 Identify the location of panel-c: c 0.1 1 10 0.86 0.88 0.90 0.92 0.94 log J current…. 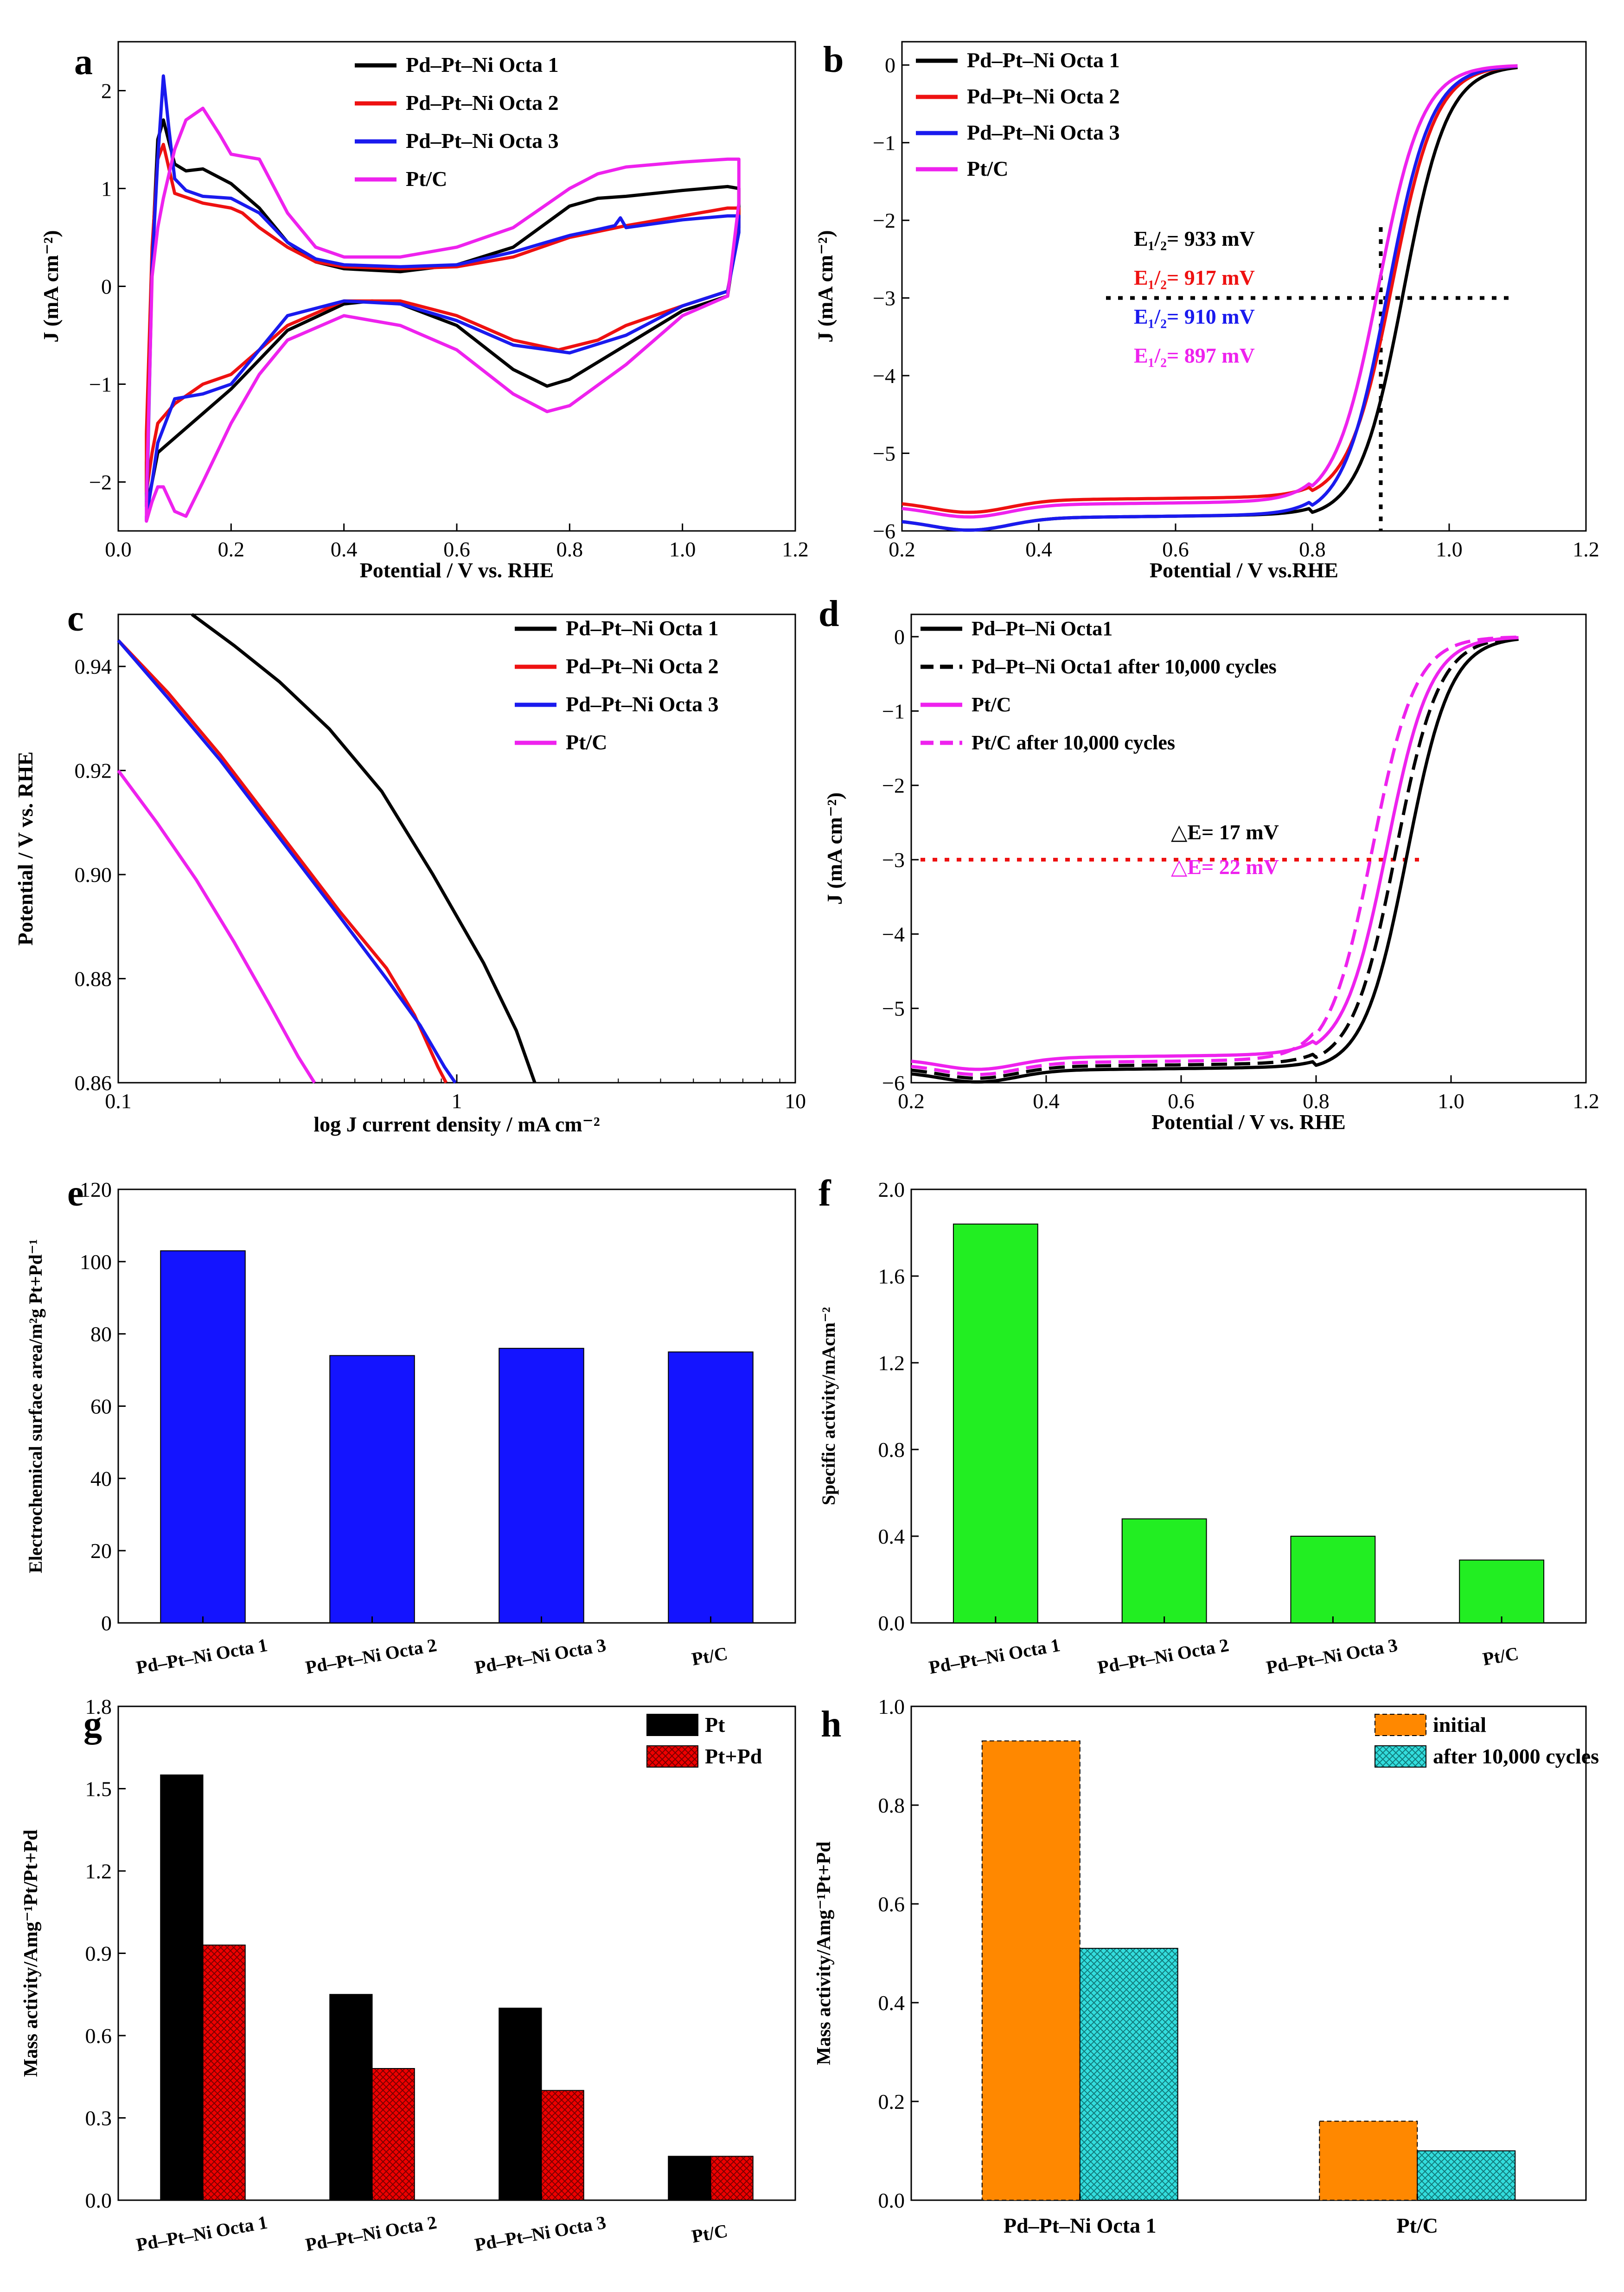
(409, 867).